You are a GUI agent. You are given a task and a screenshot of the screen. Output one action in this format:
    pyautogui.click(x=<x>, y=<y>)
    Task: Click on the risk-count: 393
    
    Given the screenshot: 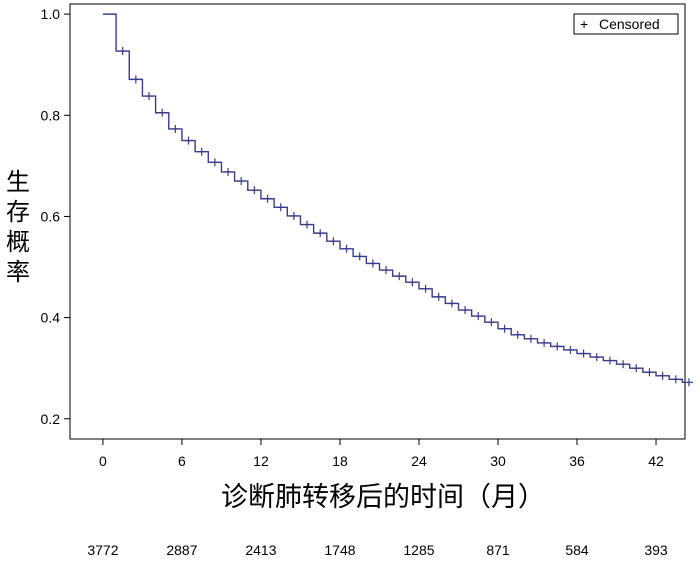 What is the action you would take?
    pyautogui.click(x=656, y=550)
    